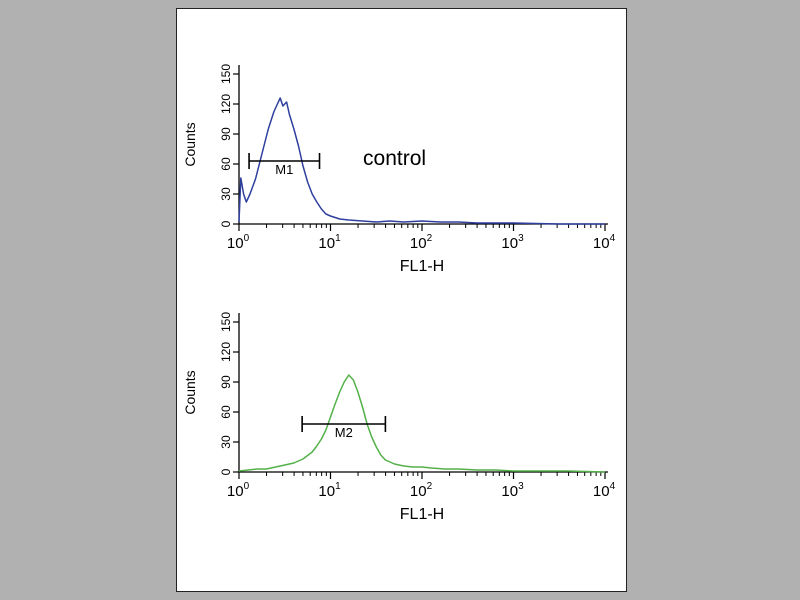  Describe the element at coordinates (394, 158) in the screenshot. I see `annotation-text: control` at that location.